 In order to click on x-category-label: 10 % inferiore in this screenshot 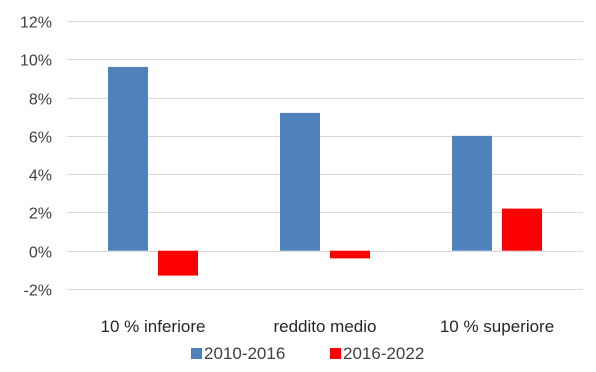, I will do `click(153, 326)`.